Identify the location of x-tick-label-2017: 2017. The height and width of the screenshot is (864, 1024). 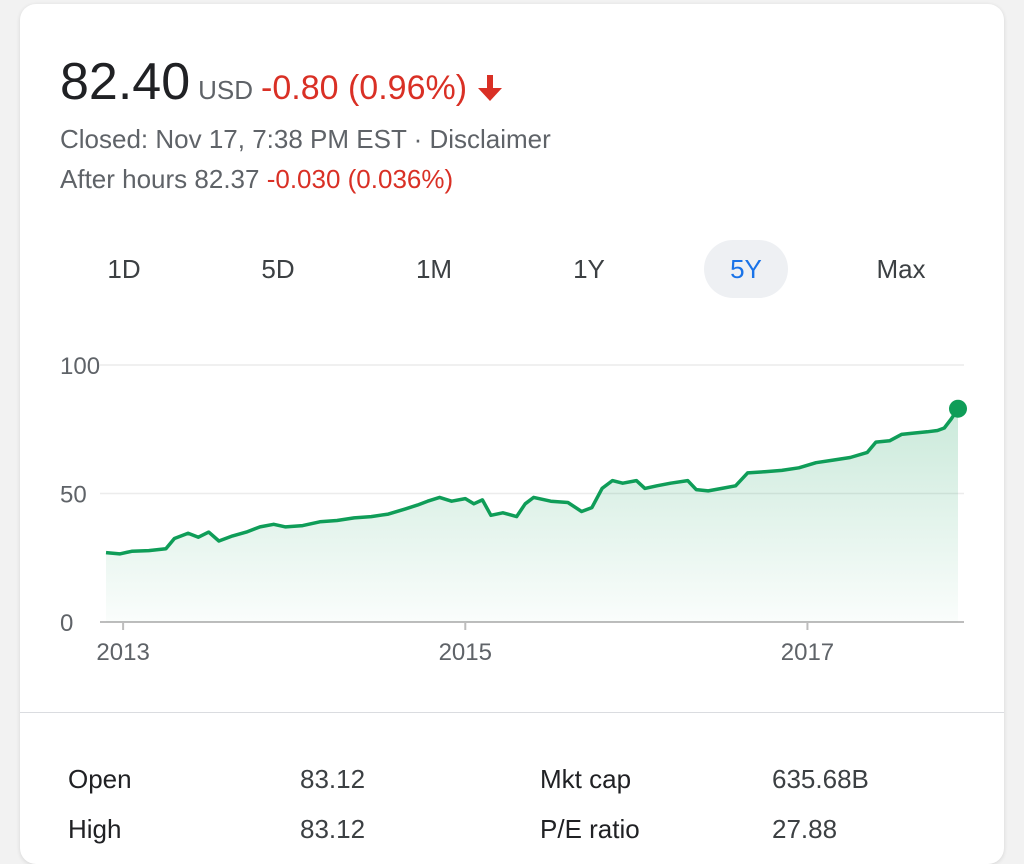
(807, 652).